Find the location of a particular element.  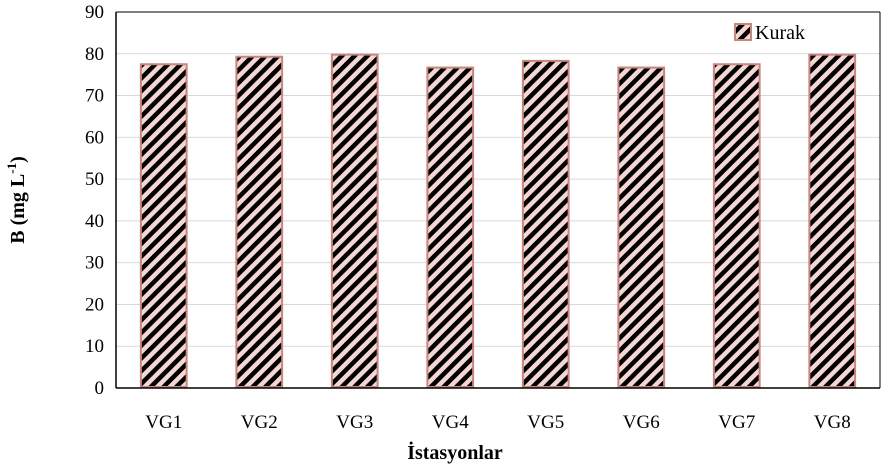

x-tick-labels: VG1 VG2 VG3 VG4 VG5 VG6 VG7 VG8 is located at coordinates (497, 422).